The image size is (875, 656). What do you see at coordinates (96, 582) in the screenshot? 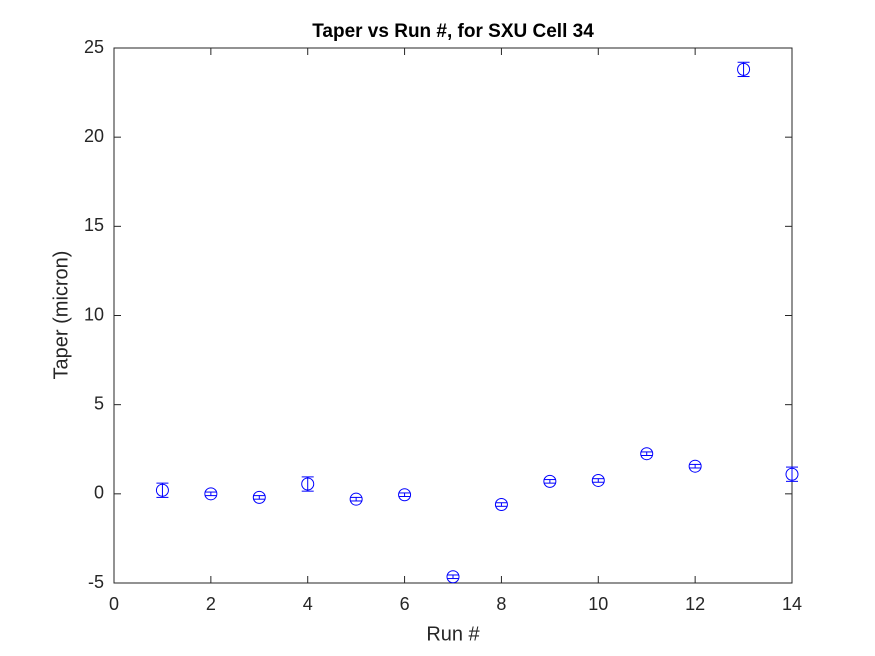
I see `y-tick-label: -5` at bounding box center [96, 582].